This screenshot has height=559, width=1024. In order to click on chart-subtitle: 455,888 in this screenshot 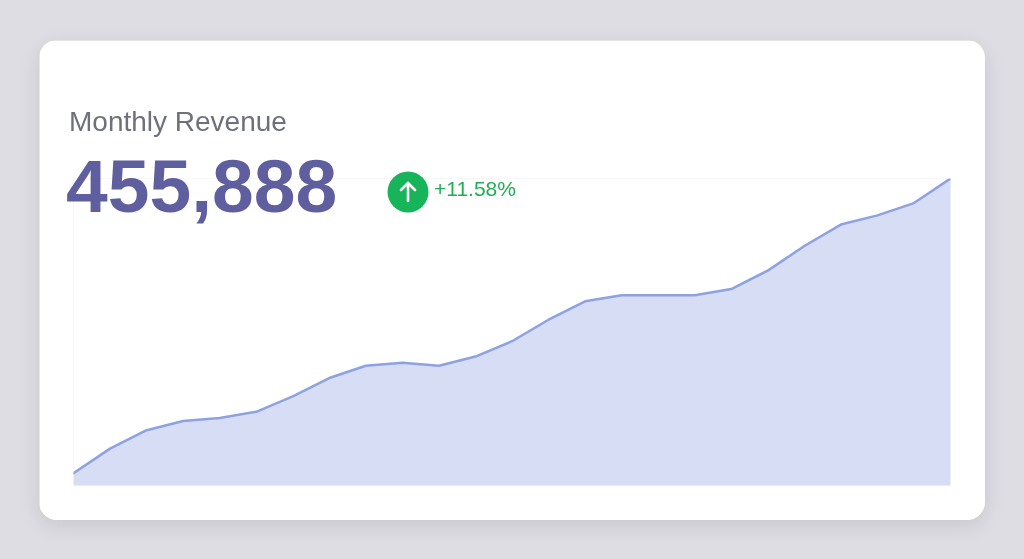, I will do `click(202, 186)`.